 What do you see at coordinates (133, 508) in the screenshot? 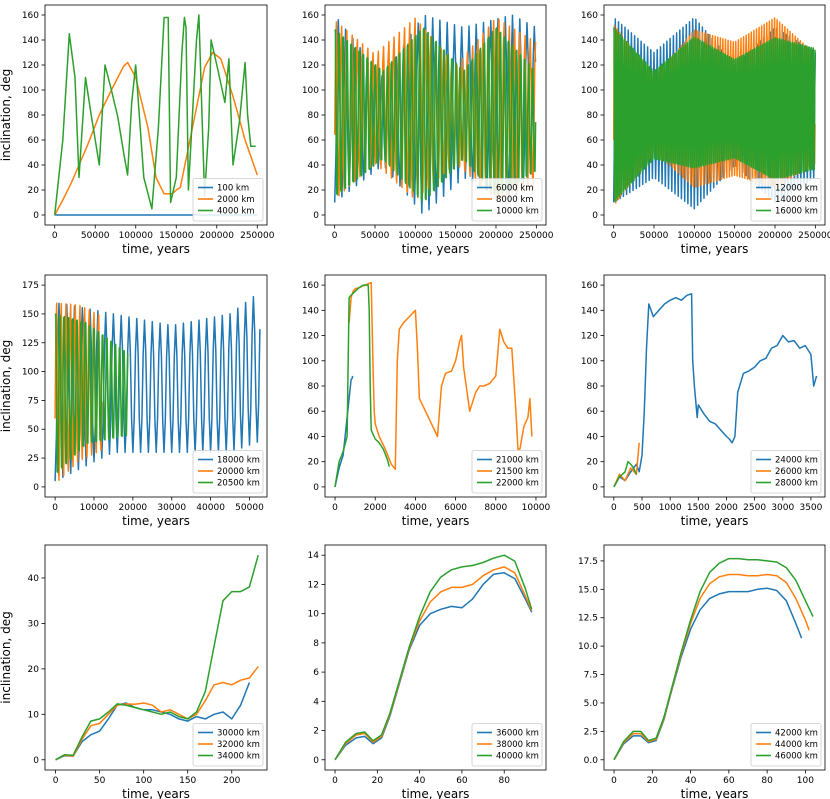
I see `x-tick-label: 20000` at bounding box center [133, 508].